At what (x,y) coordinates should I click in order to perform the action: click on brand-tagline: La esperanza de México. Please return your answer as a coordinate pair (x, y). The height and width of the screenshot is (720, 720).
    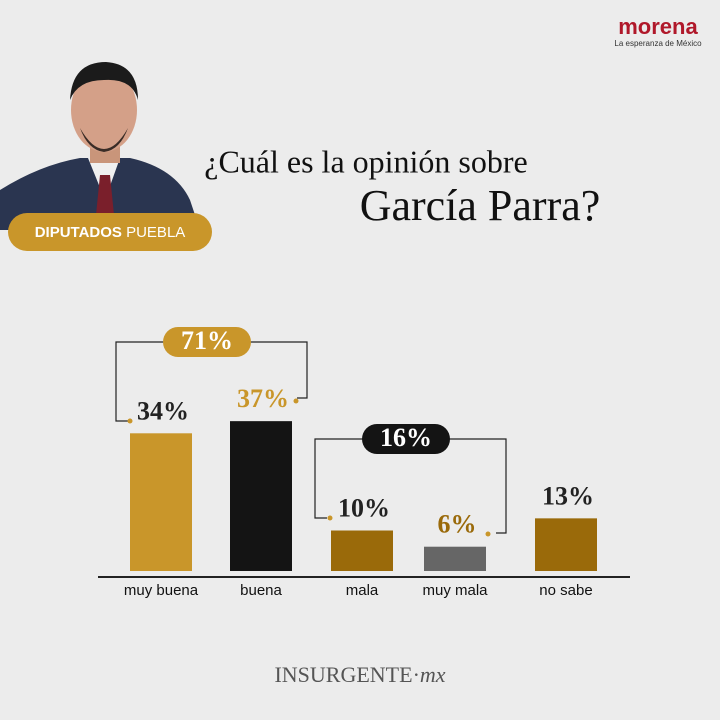
    Looking at the image, I should click on (658, 43).